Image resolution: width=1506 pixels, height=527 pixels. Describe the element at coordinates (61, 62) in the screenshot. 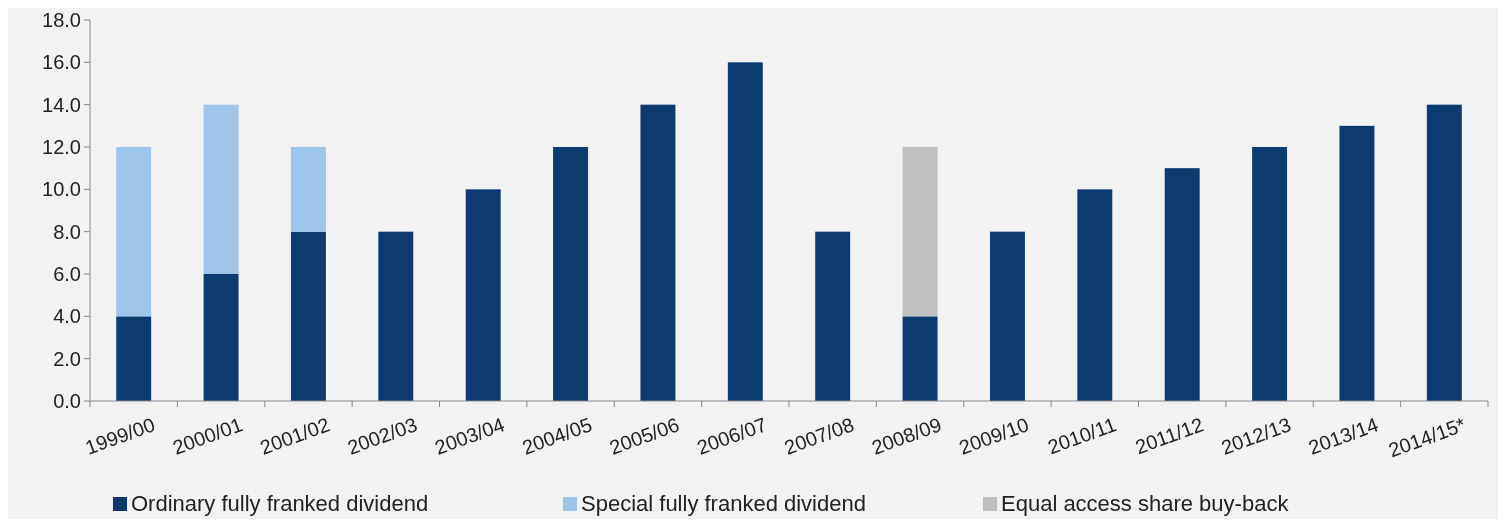

I see `y-tick-label: 16.0` at that location.